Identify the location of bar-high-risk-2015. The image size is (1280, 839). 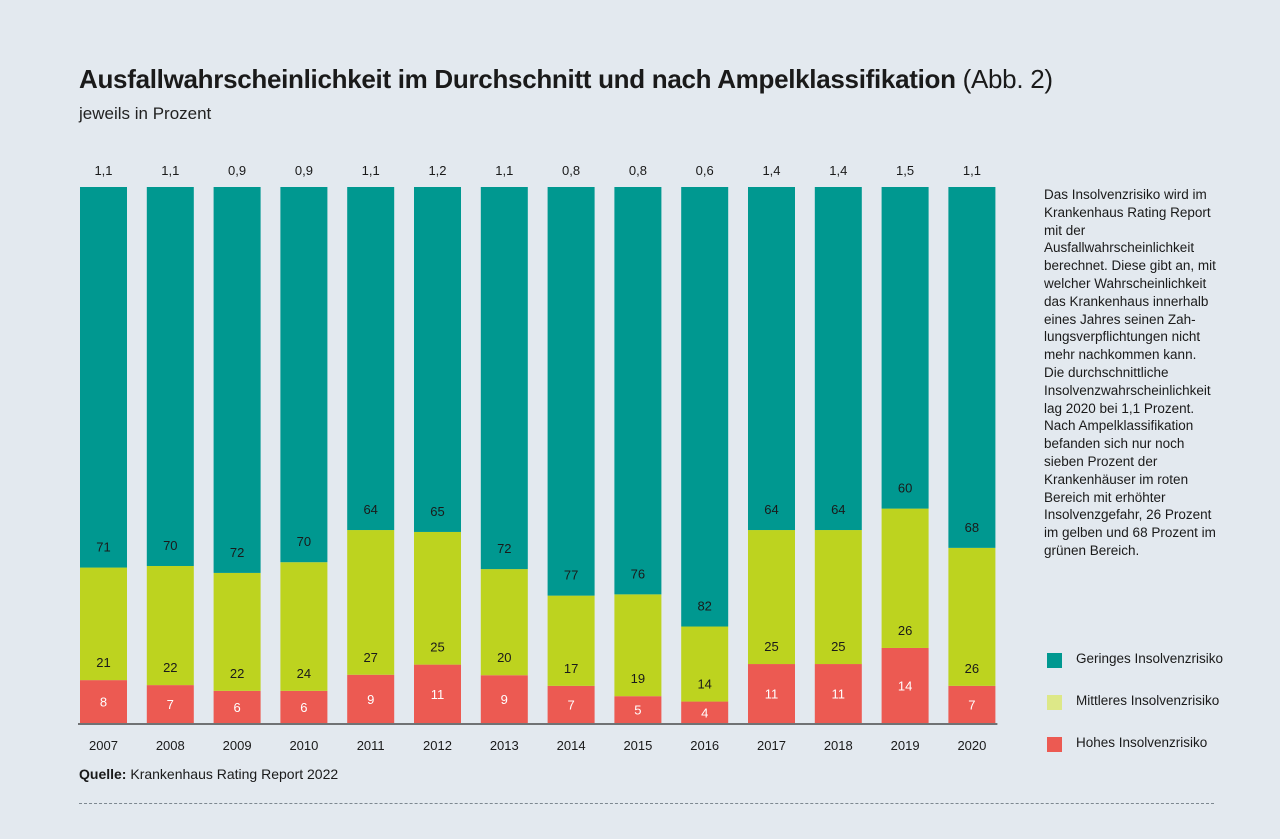
(638, 709).